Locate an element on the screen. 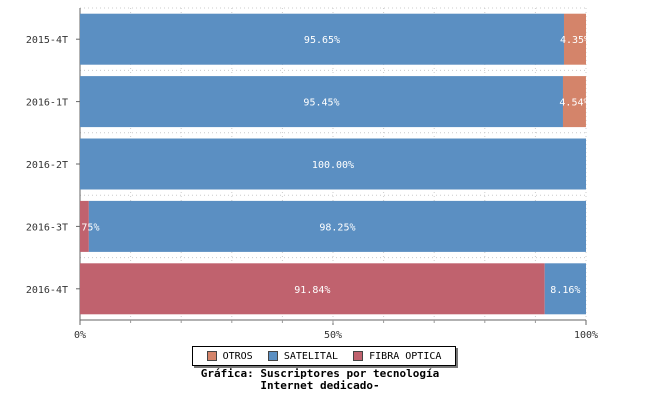 Image resolution: width=650 pixels, height=400 pixels. y-tick-label: 2016-4T is located at coordinates (47, 290).